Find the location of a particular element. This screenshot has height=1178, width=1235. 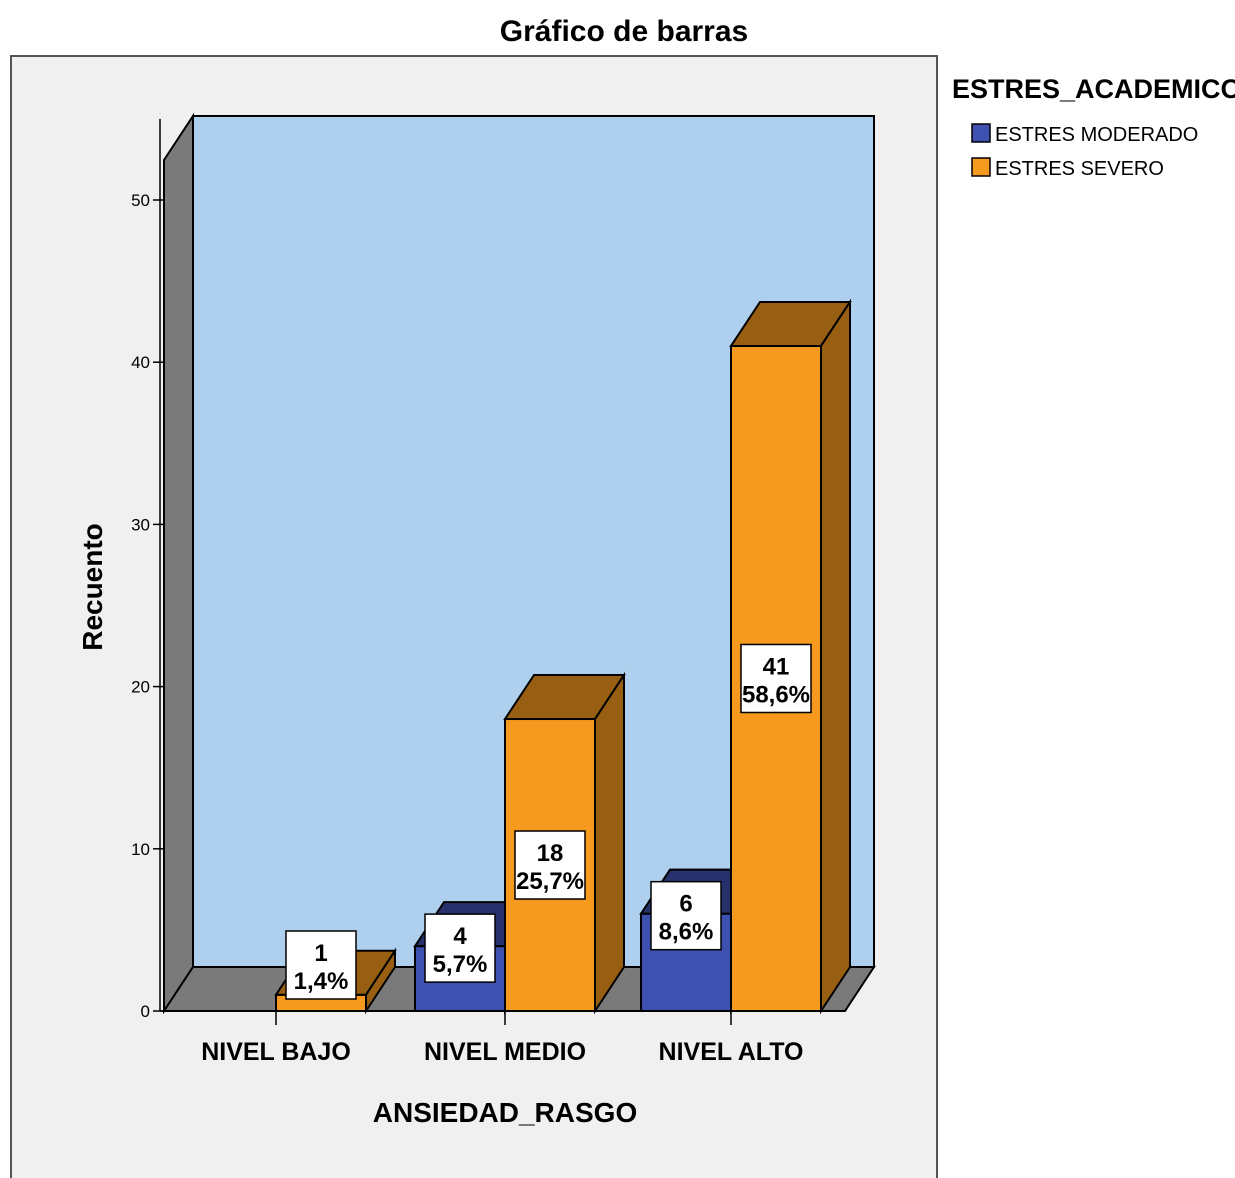

data-label: 68,6% is located at coordinates (686, 915).